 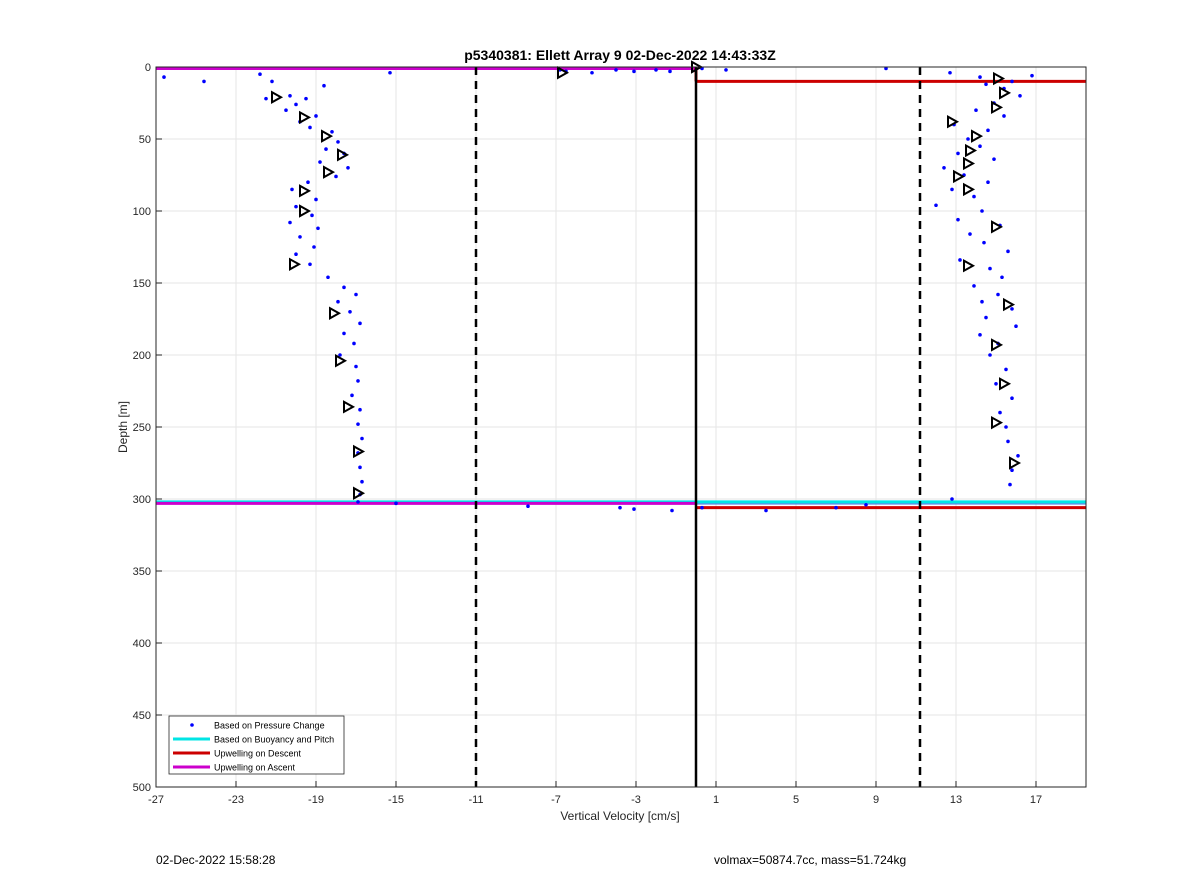 What do you see at coordinates (216, 860) in the screenshot?
I see `timestamp-label: 02-Dec-2022 15:58:28` at bounding box center [216, 860].